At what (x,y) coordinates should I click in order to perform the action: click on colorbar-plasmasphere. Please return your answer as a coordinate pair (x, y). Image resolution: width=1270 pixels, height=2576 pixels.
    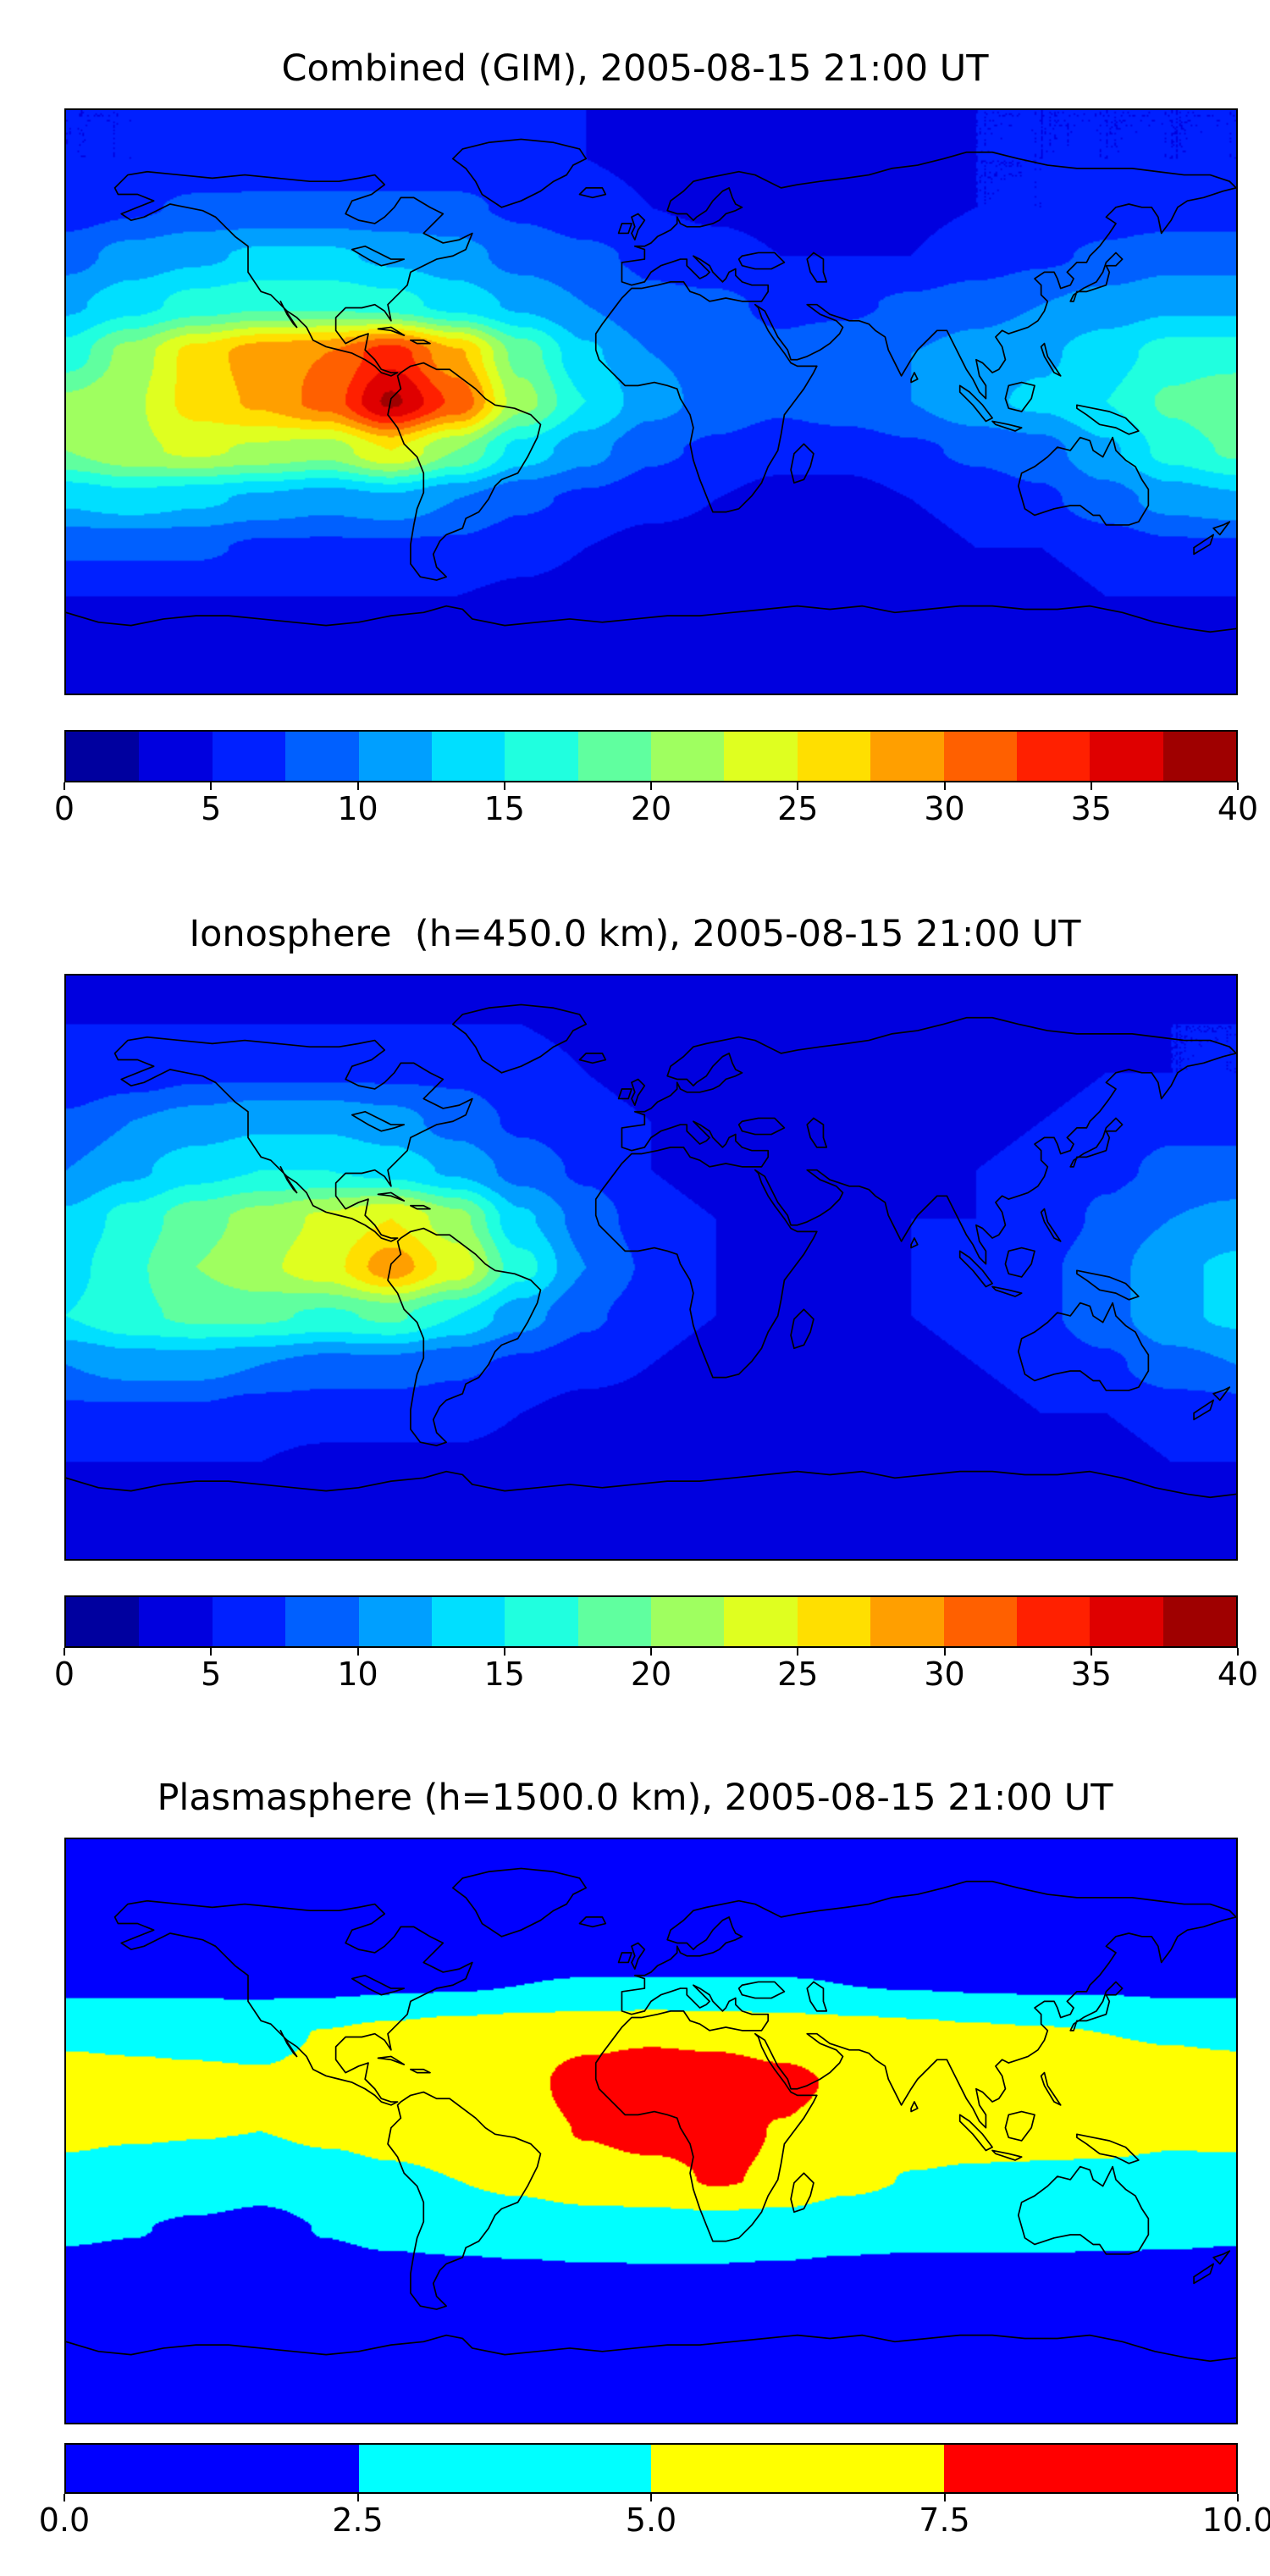
    Looking at the image, I should click on (651, 2469).